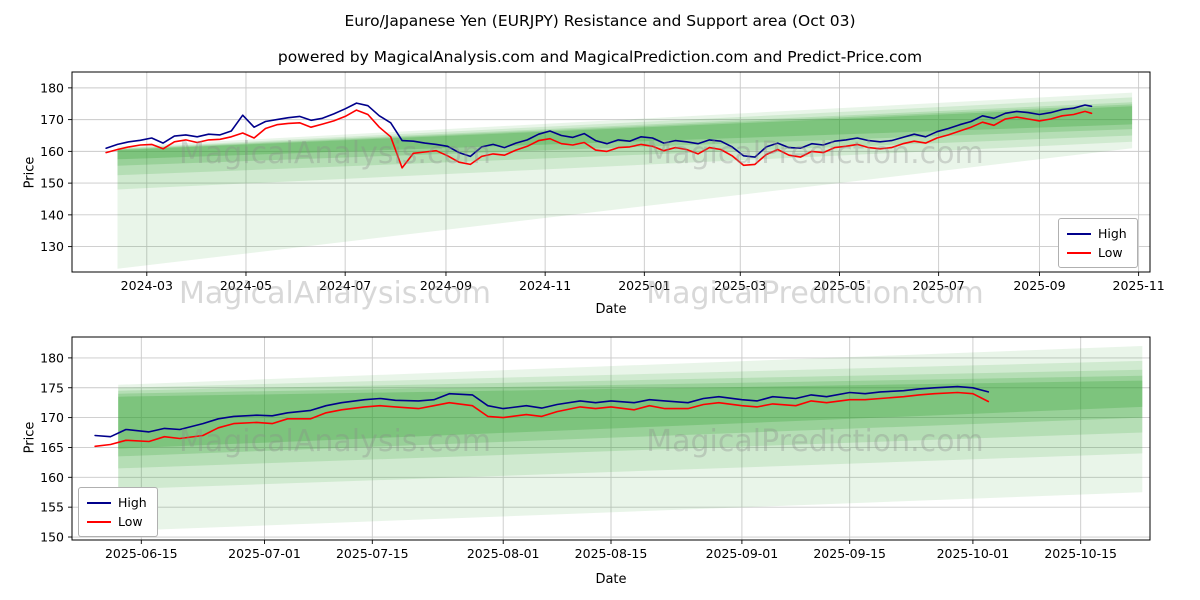  What do you see at coordinates (446, 285) in the screenshot?
I see `svg-text: 2024-09` at bounding box center [446, 285].